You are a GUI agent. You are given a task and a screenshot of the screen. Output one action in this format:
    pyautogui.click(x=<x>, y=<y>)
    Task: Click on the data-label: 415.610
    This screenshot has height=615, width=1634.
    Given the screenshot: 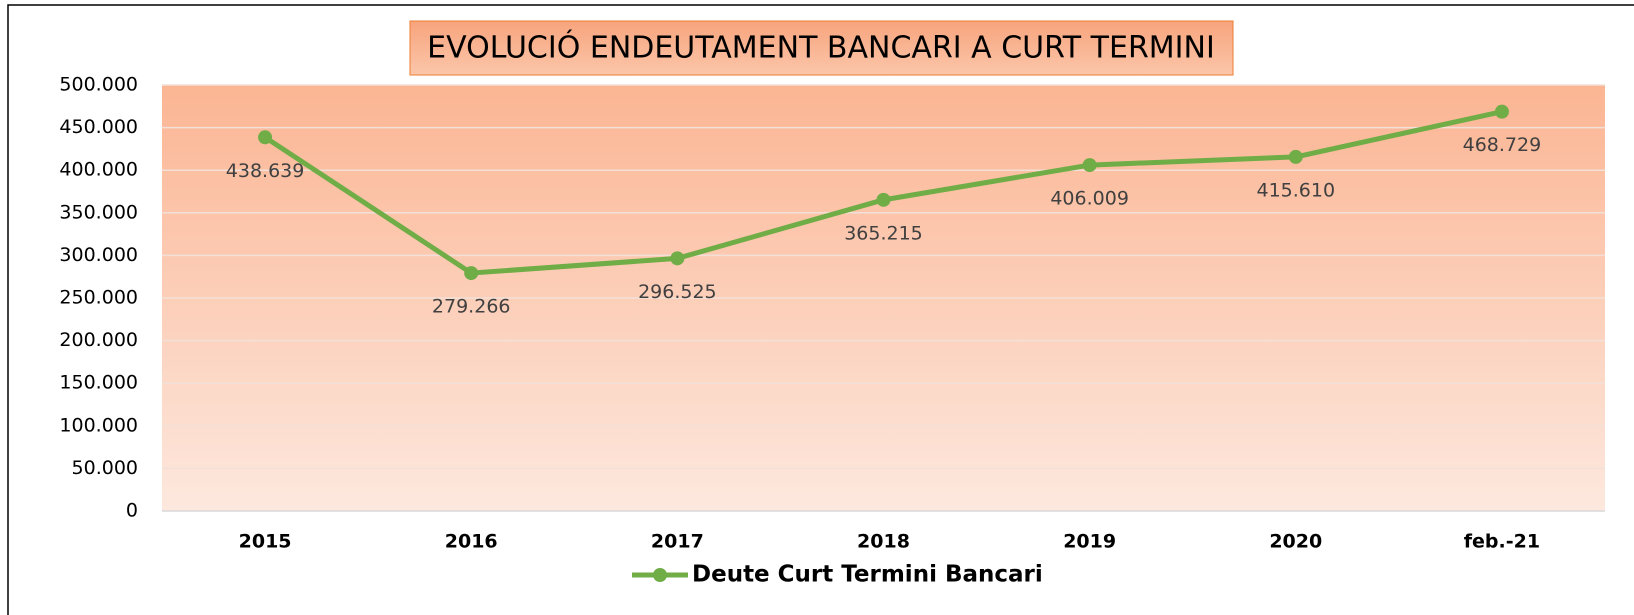 What is the action you would take?
    pyautogui.click(x=1295, y=190)
    